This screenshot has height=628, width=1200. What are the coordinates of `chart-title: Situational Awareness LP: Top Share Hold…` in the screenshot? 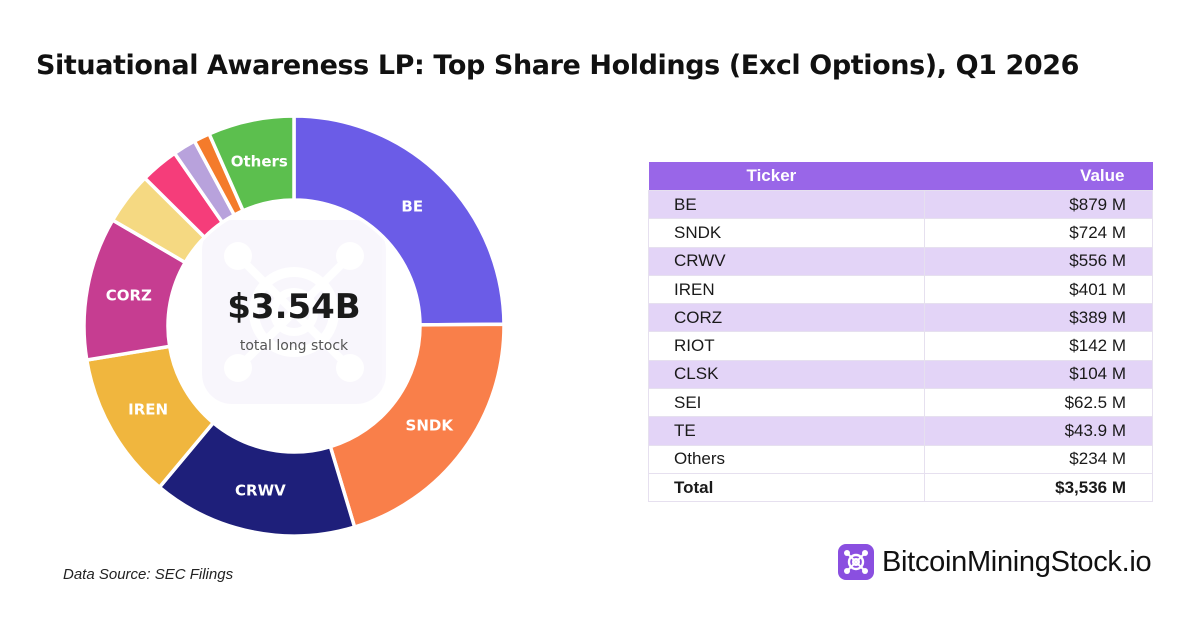 It's located at (558, 65).